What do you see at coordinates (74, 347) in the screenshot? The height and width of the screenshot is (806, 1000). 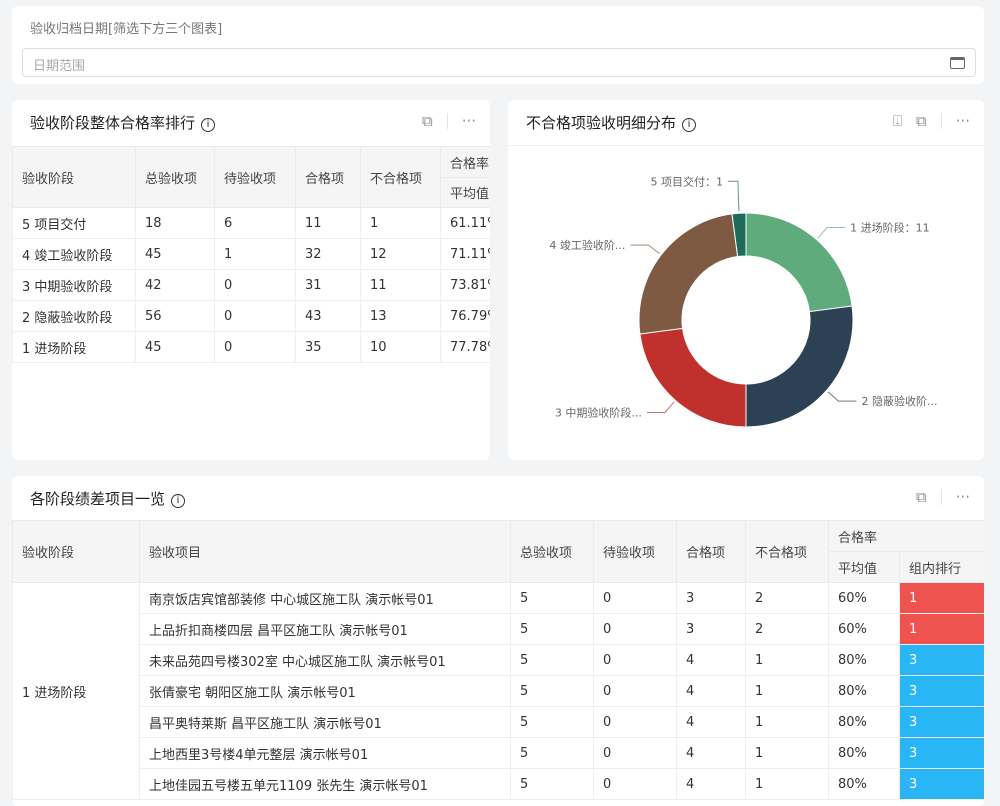 I see `table-cell: 1 进场阶段` at bounding box center [74, 347].